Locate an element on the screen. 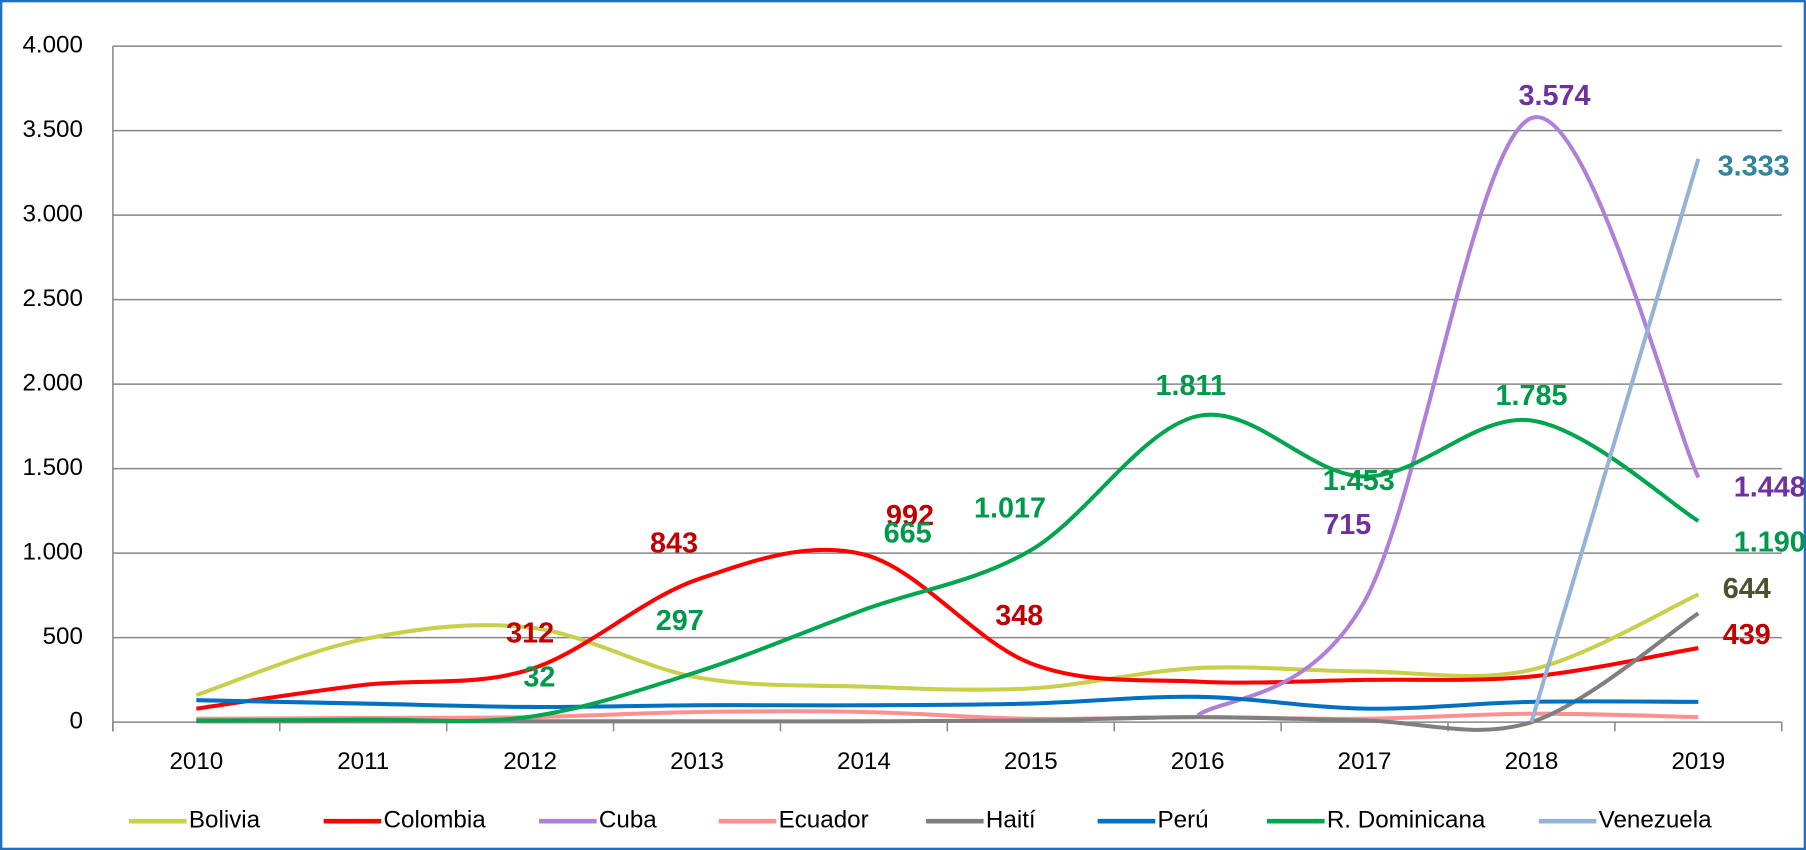 Image resolution: width=1806 pixels, height=850 pixels. legend-label: R. Dominicana is located at coordinates (1406, 820).